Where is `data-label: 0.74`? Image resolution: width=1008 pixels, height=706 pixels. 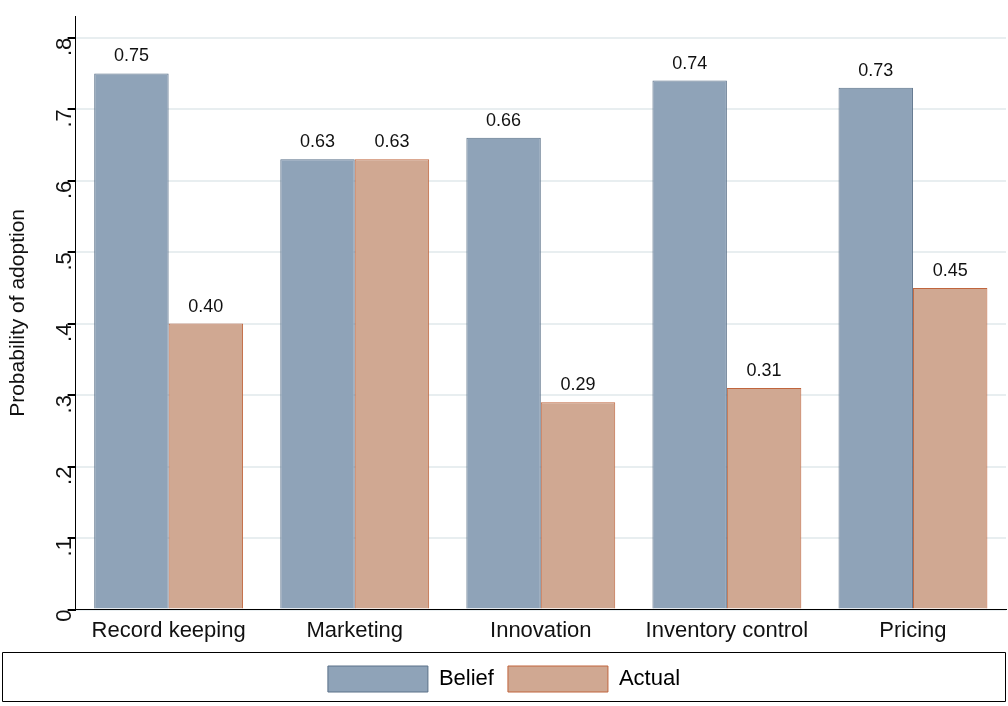
data-label: 0.74 is located at coordinates (690, 62).